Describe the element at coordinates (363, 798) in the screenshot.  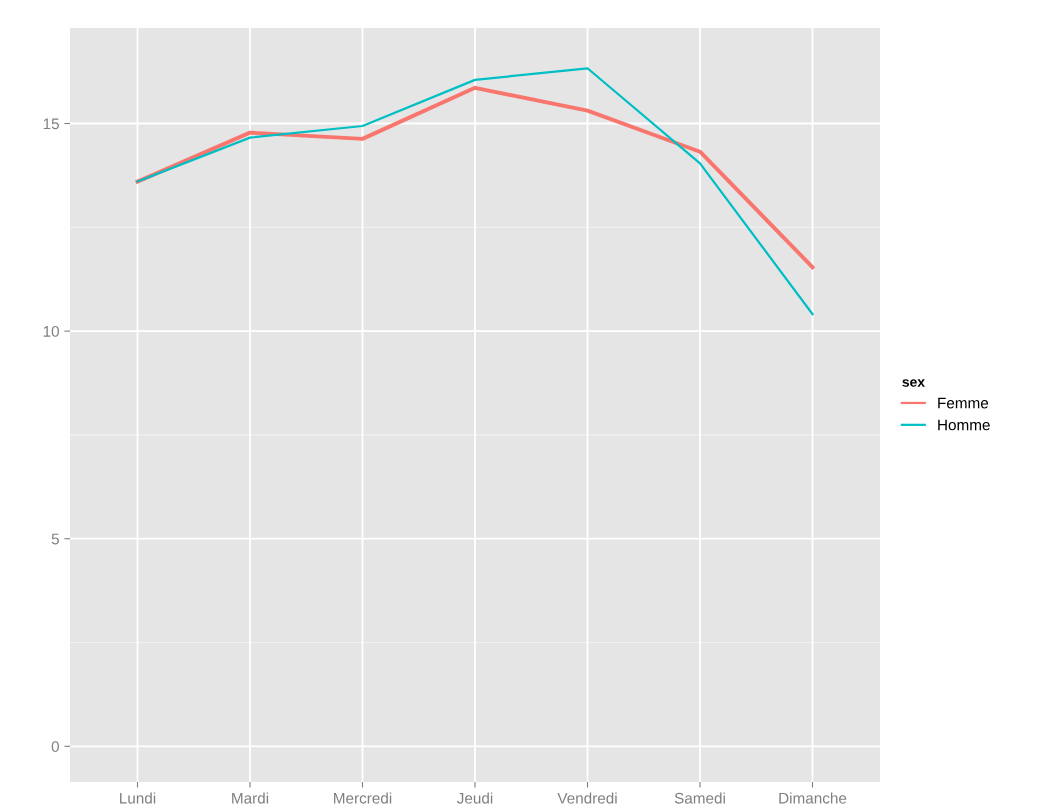
I see `x-tick-label: Mercredi` at that location.